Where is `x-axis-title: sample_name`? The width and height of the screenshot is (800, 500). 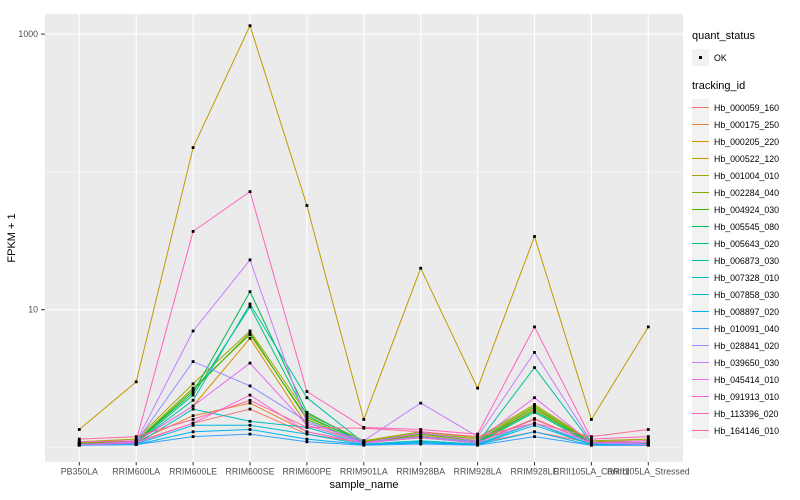 x-axis-title: sample_name is located at coordinates (364, 485).